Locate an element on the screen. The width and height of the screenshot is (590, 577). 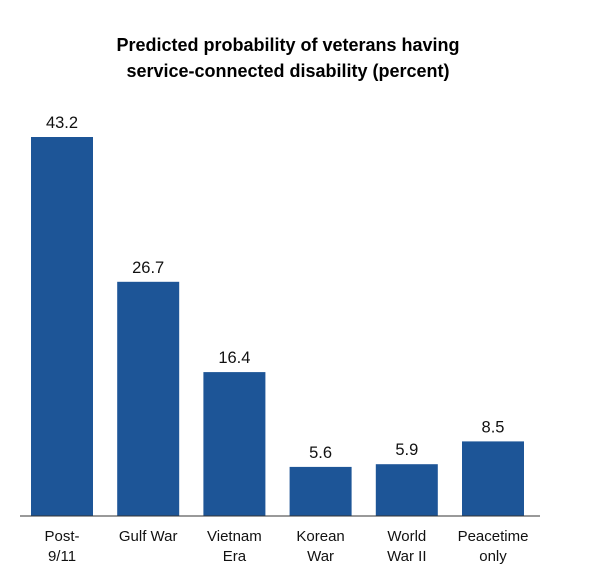
category-tick-label: World is located at coordinates (406, 536).